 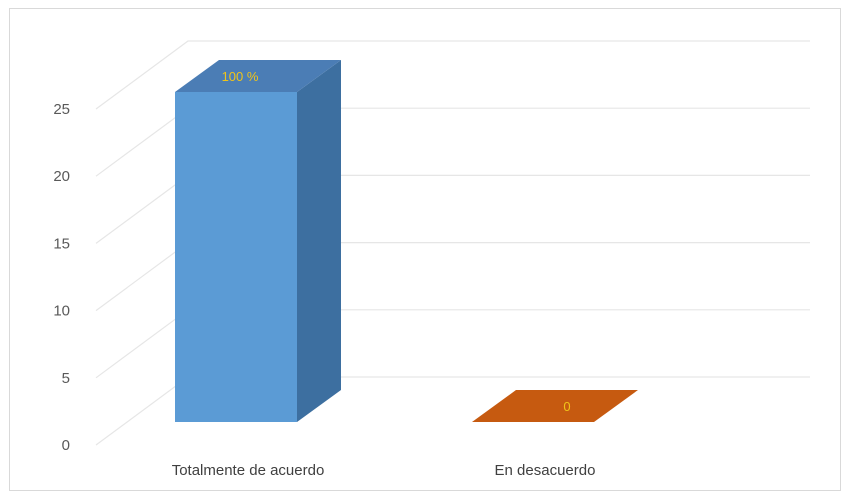 What do you see at coordinates (319, 241) in the screenshot?
I see `bar-side` at bounding box center [319, 241].